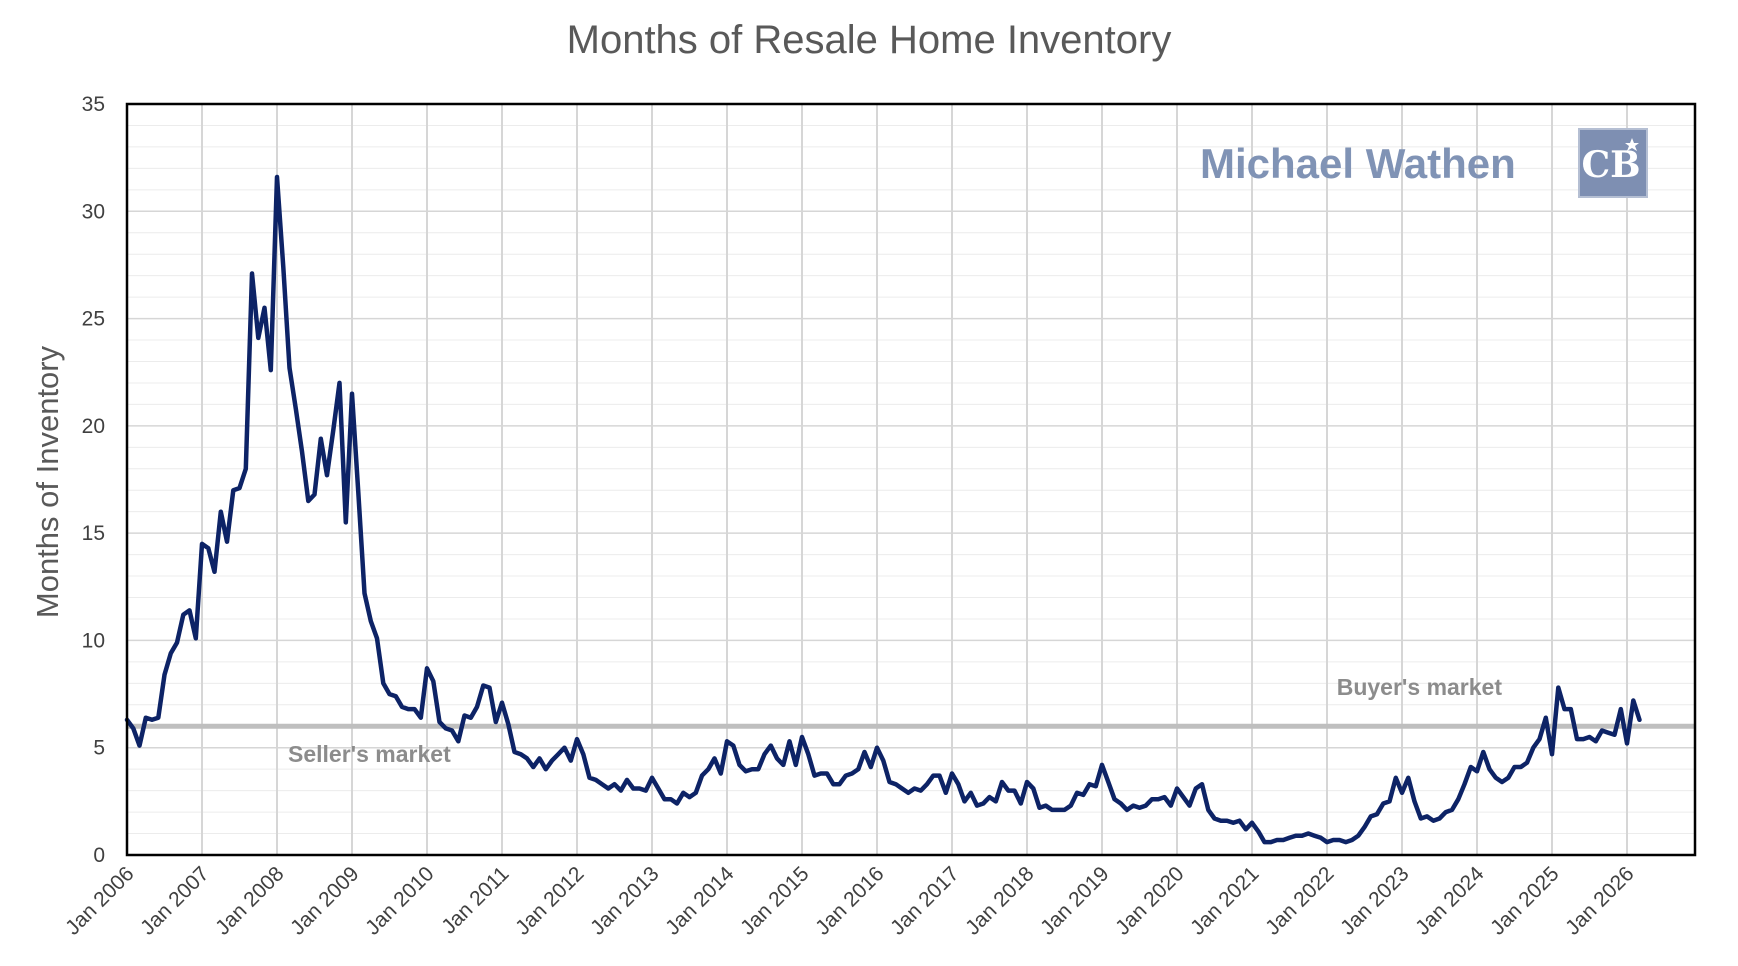  What do you see at coordinates (849, 900) in the screenshot?
I see `x-tick-label: Jan 2016` at bounding box center [849, 900].